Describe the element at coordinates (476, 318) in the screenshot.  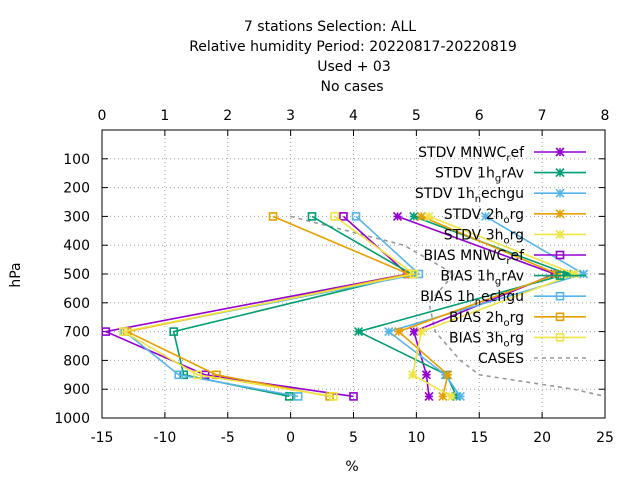
I see `legend-label-part: BIAS 2h` at that location.